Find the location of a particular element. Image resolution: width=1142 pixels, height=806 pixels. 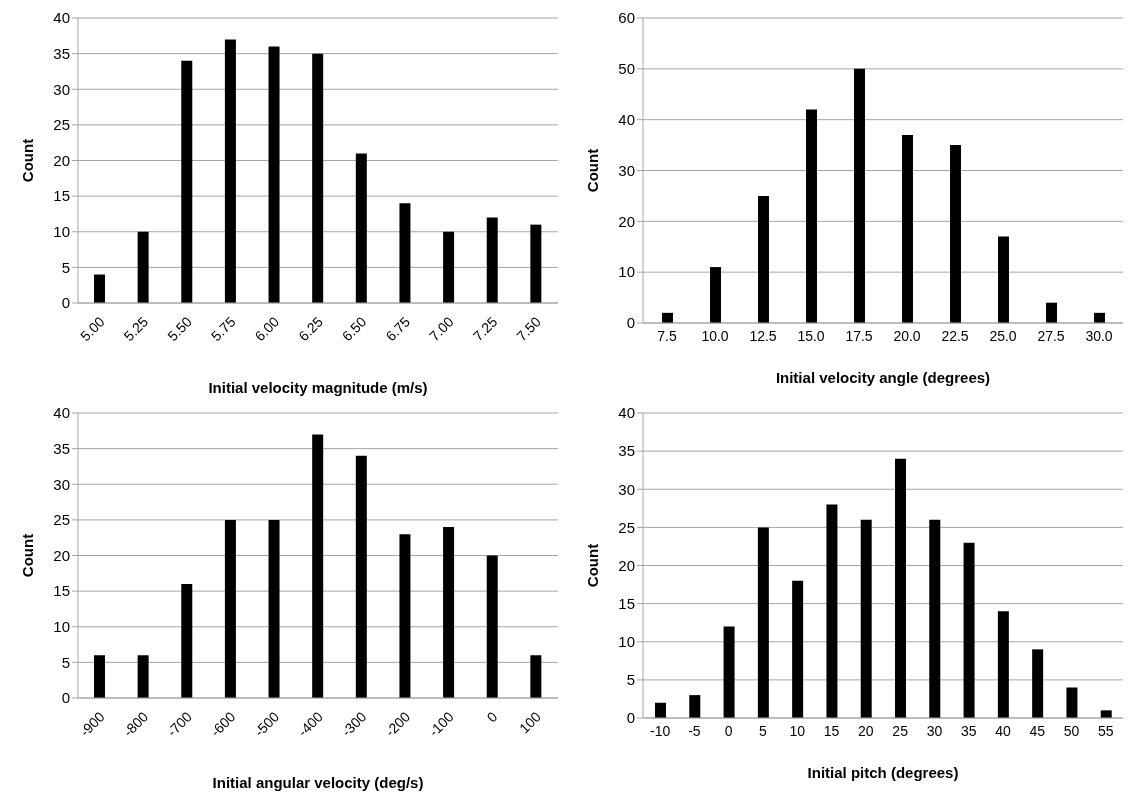

x-tick-label: 7.00 is located at coordinates (441, 329).